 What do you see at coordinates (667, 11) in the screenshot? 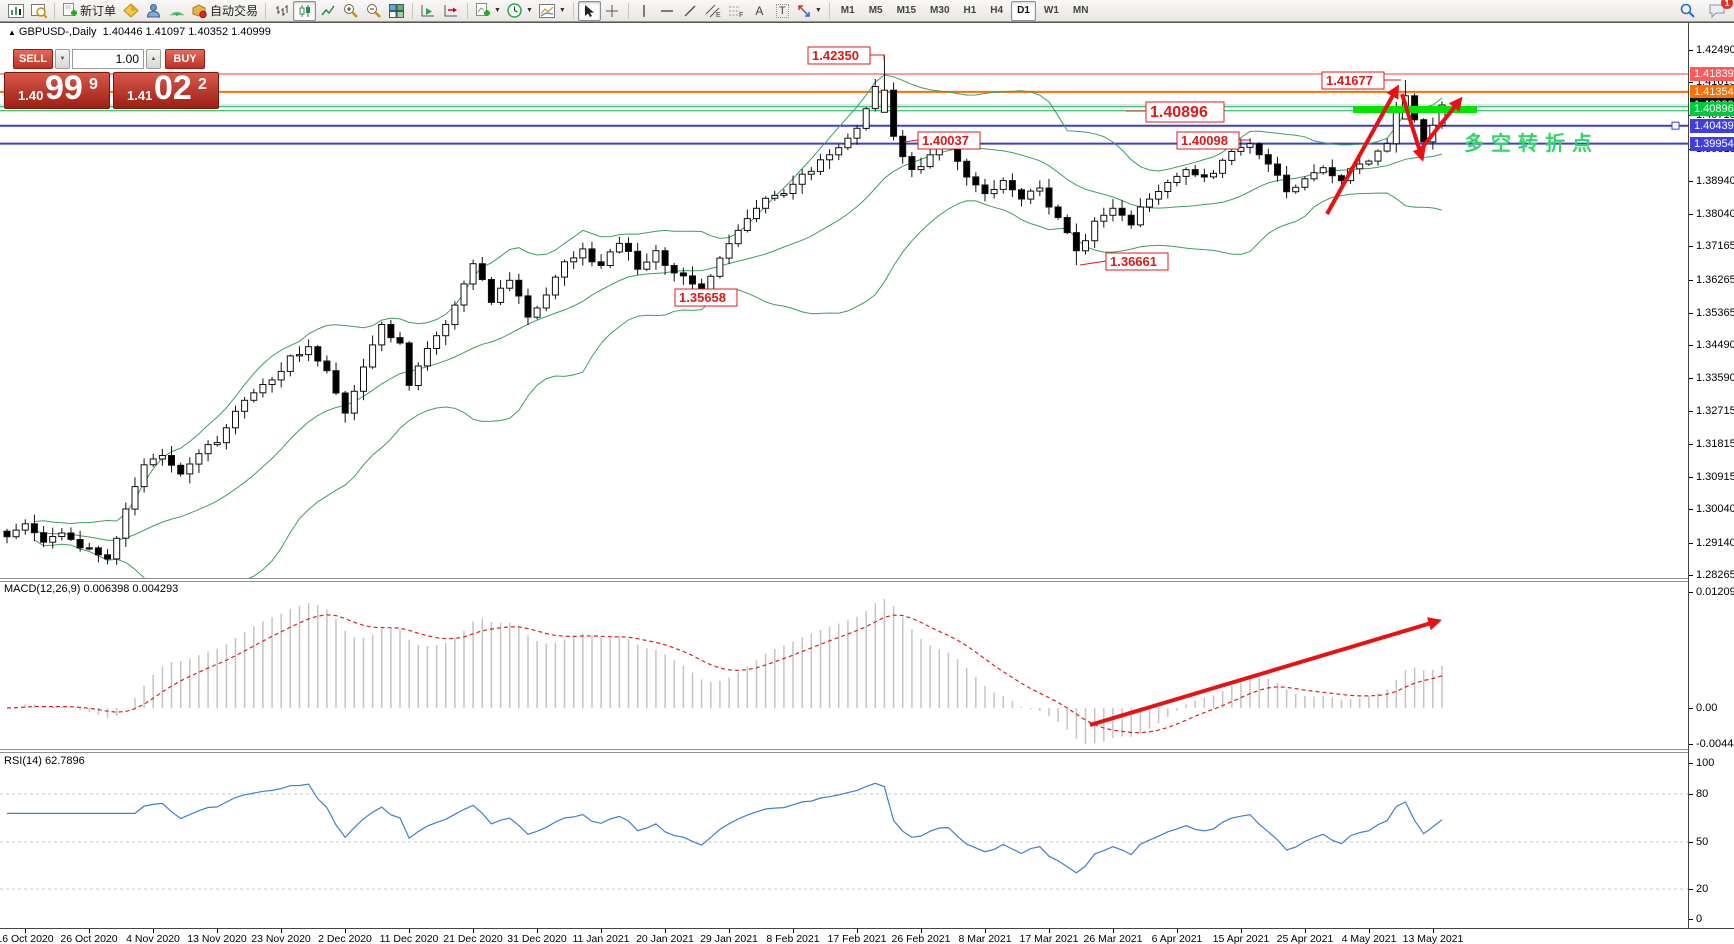
I see `horizontal-line-tool-button` at bounding box center [667, 11].